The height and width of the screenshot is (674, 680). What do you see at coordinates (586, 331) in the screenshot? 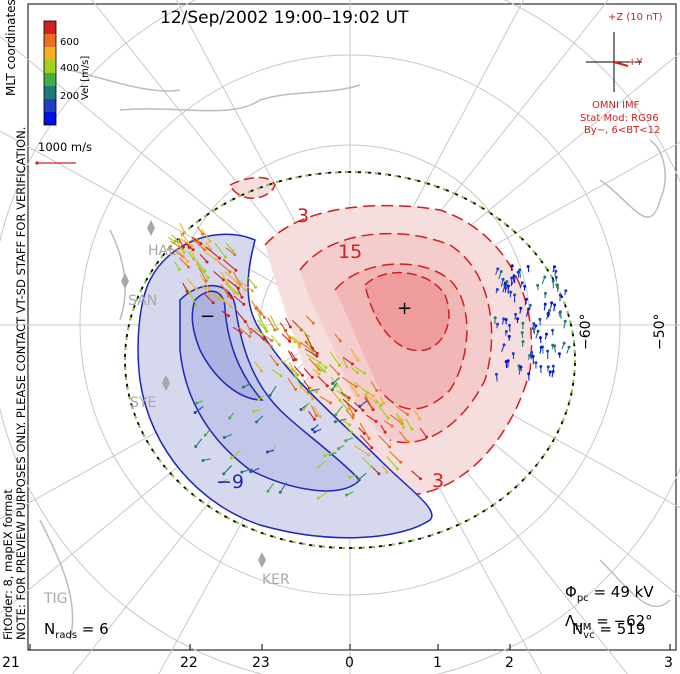
I see `latitude-label-60: −60°` at bounding box center [586, 331].